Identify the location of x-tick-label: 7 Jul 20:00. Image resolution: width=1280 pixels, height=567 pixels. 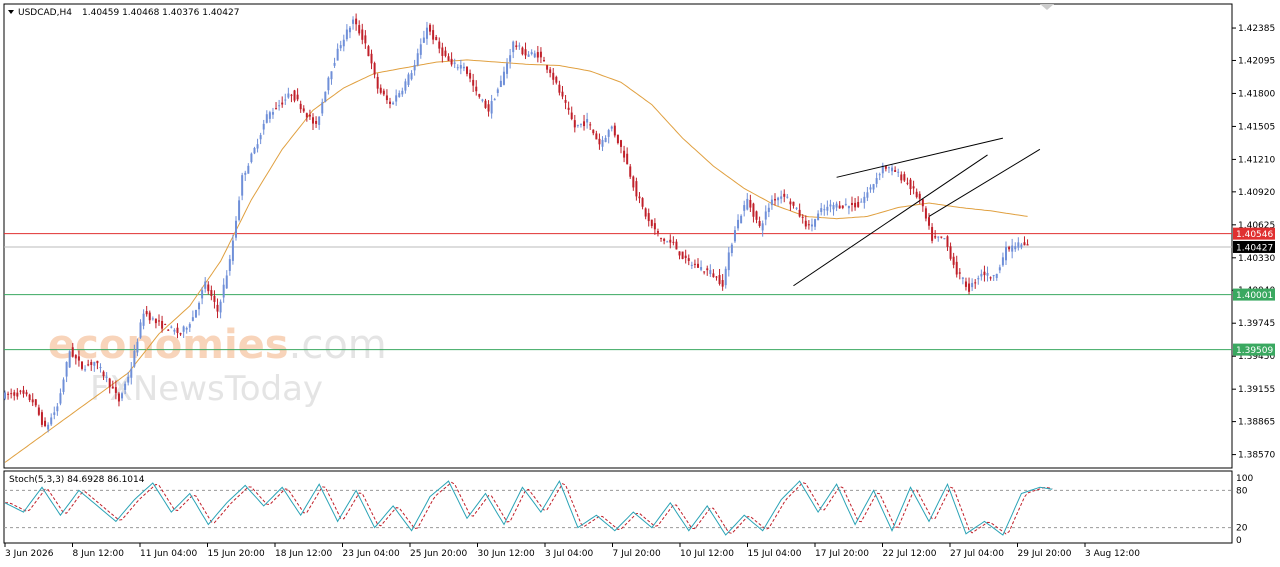
(637, 554).